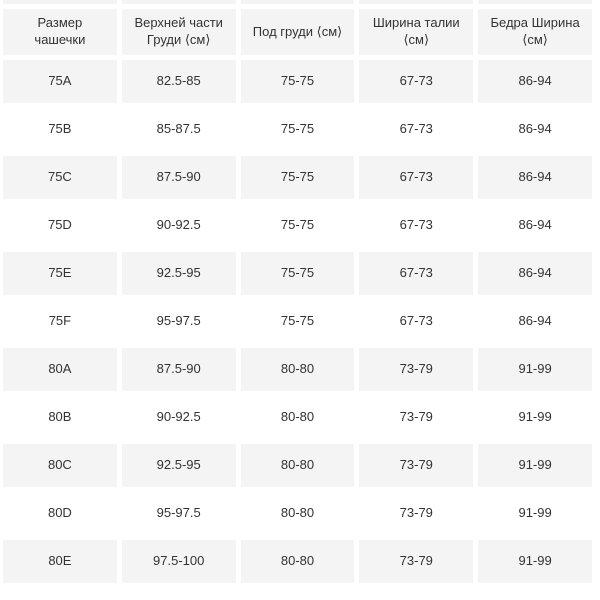  I want to click on column-header-cup-size: Размер чашечки, so click(60, 32).